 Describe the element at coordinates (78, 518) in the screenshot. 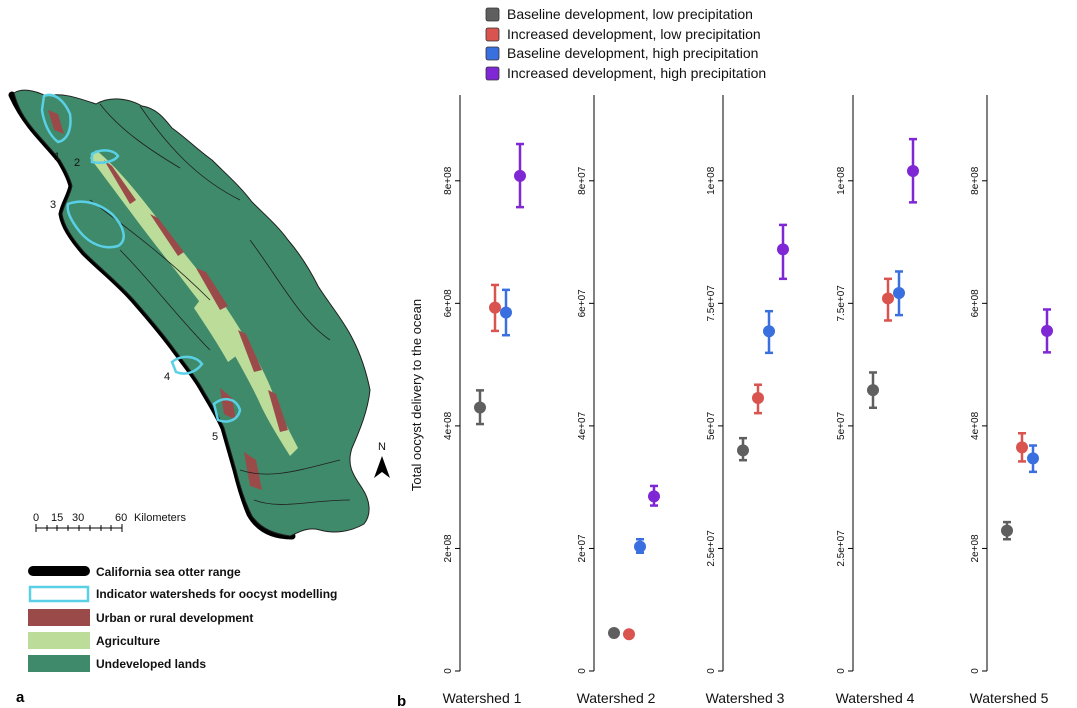

I see `scale-tick-30: 30` at that location.